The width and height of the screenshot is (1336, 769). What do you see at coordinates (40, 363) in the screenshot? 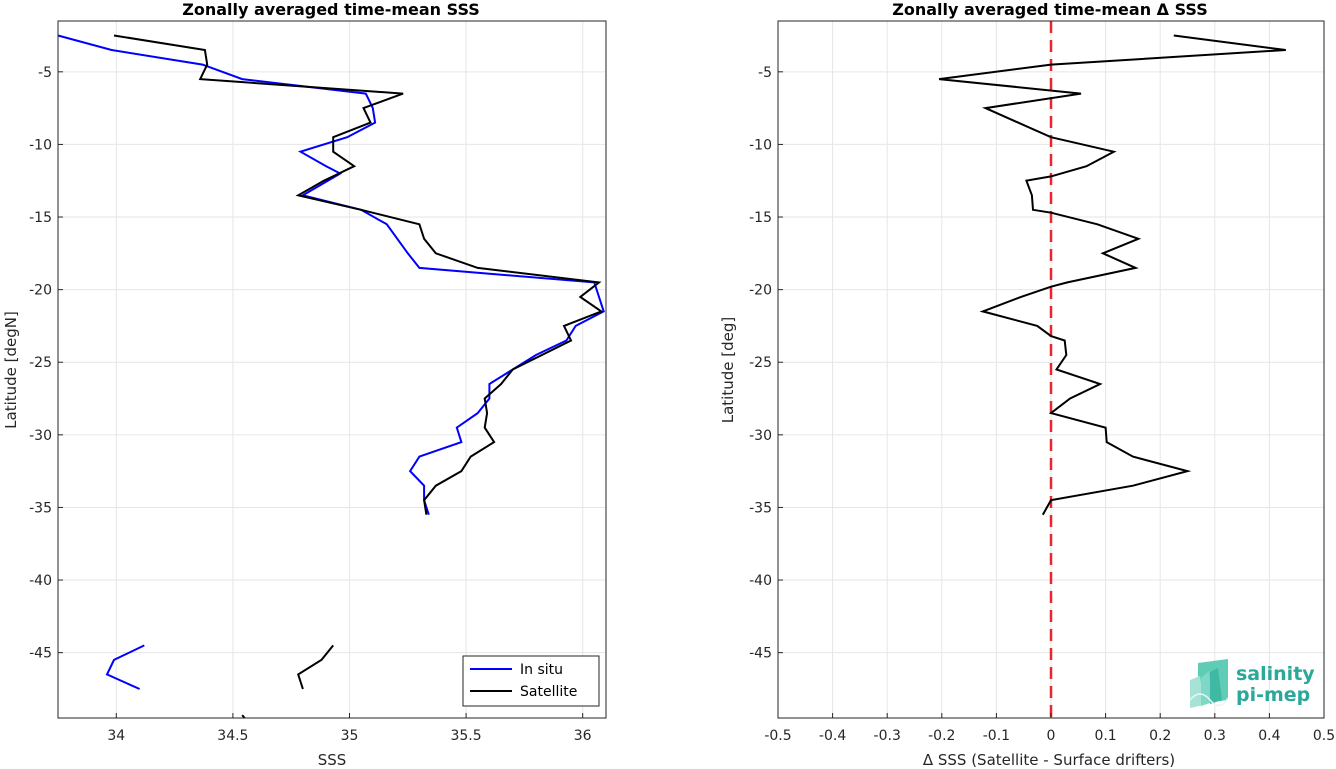
I see `sss-y-tick-label-25: -25` at bounding box center [40, 363].